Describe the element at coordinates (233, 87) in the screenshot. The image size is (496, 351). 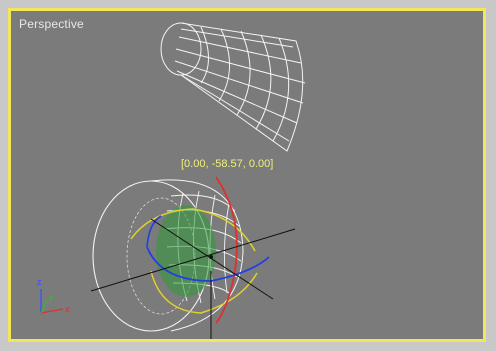
I see `cone-mesh-upper` at that location.